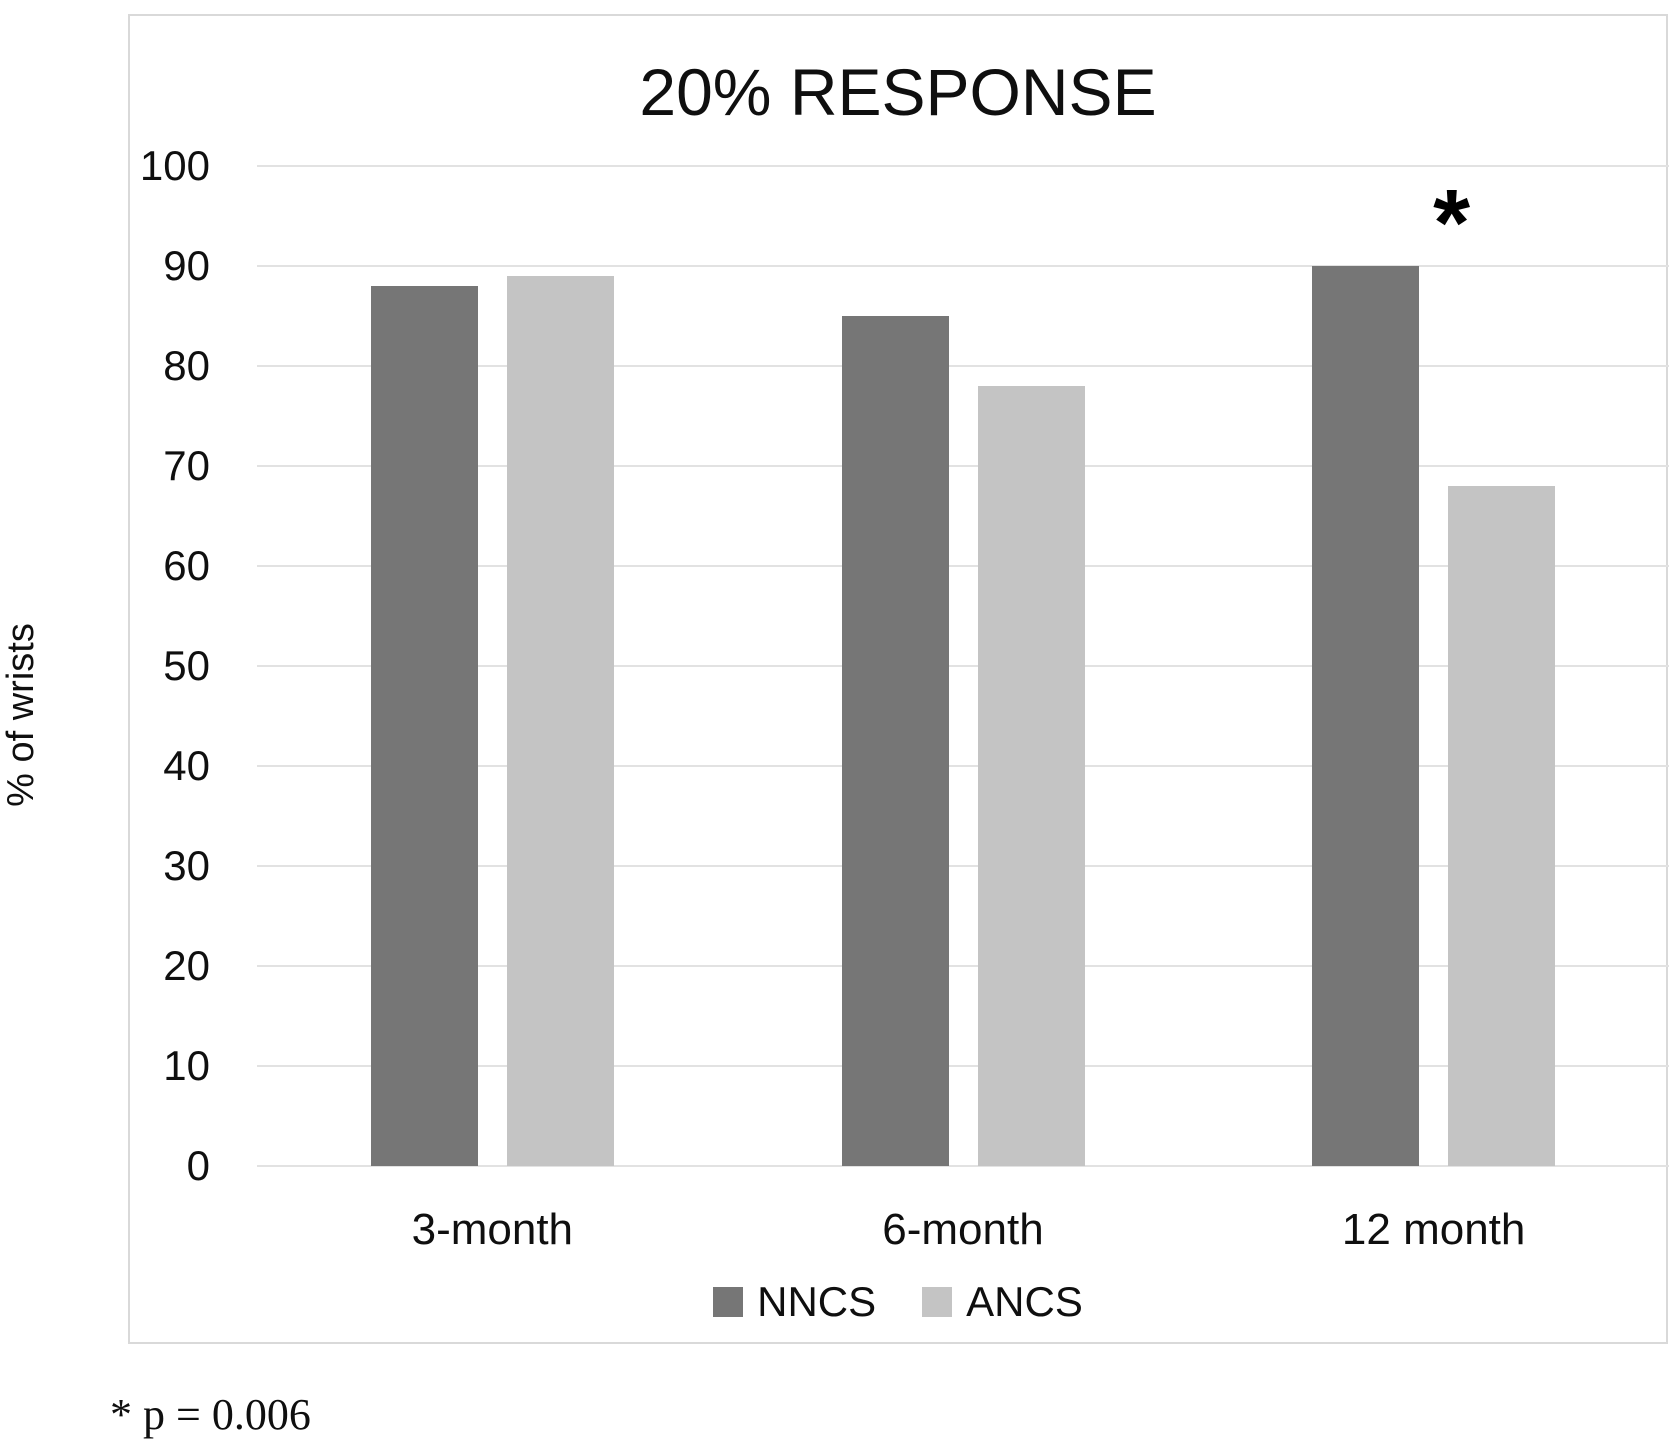 This screenshot has height=1448, width=1675. I want to click on bar-nncs-3-month, so click(424, 726).